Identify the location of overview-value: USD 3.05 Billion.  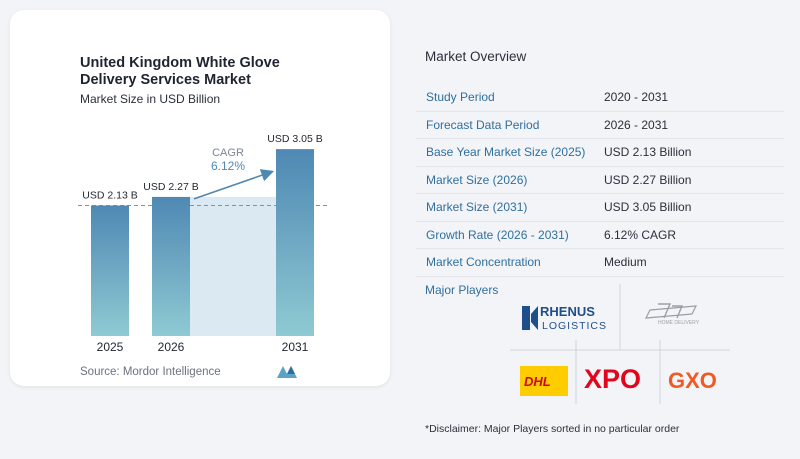
(648, 207).